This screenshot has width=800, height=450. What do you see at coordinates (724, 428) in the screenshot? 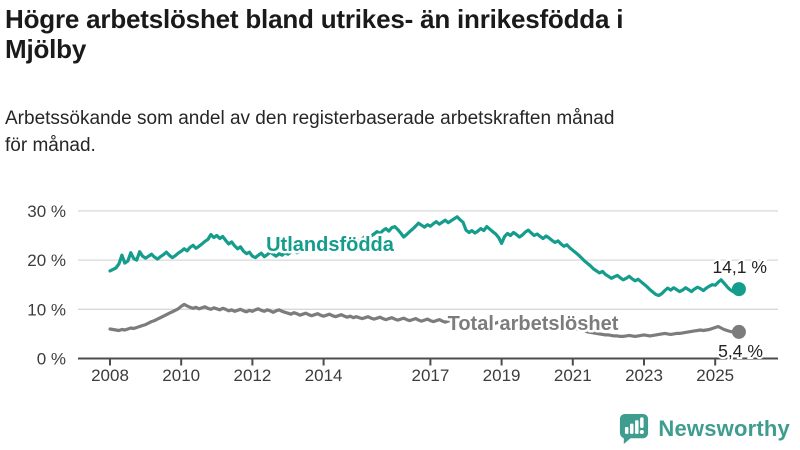
I see `newsworthy-logo-text: Newsworthy` at bounding box center [724, 428].